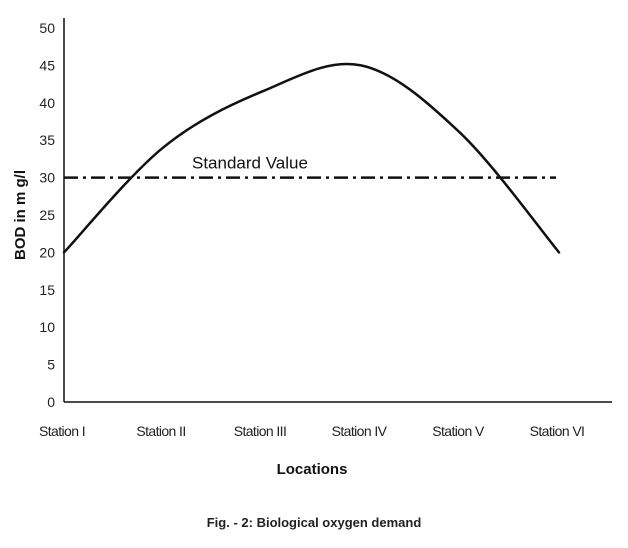 Image resolution: width=628 pixels, height=548 pixels. Describe the element at coordinates (47, 103) in the screenshot. I see `y-tick-label: 40` at that location.